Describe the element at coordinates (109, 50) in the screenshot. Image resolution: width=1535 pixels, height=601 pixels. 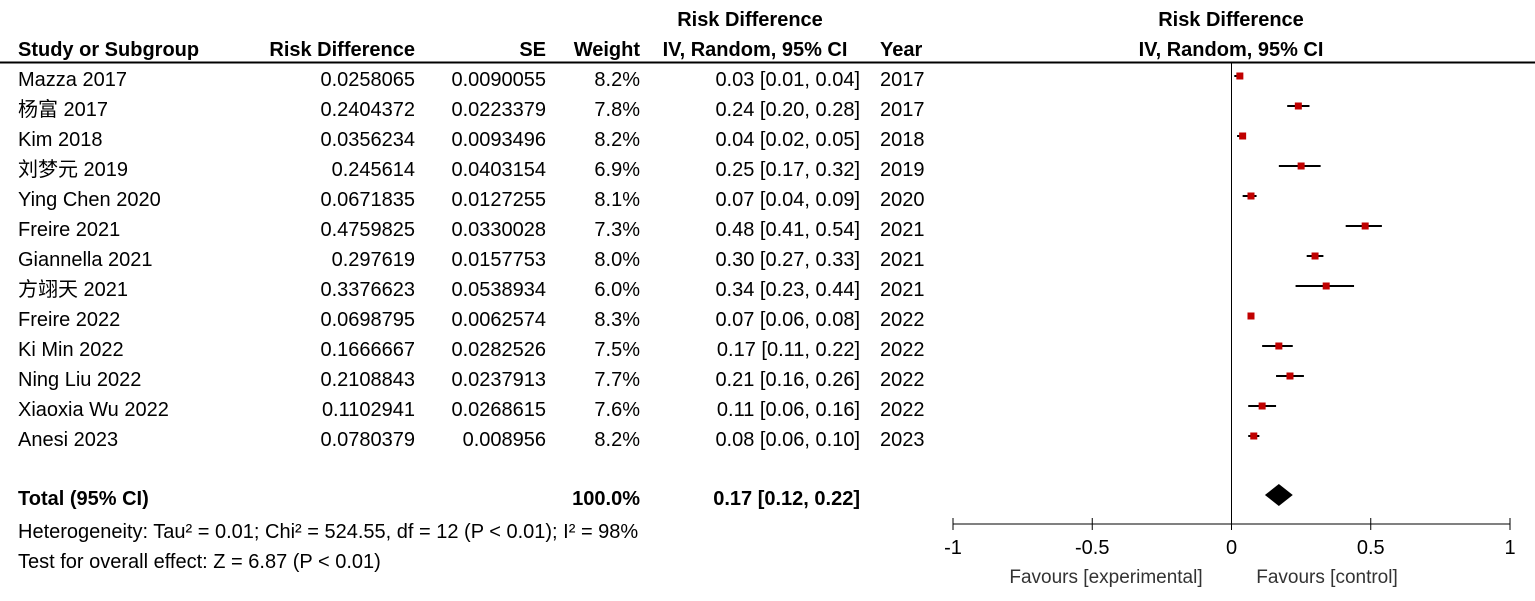
I see `col-header-study: Study or Subgroup` at that location.